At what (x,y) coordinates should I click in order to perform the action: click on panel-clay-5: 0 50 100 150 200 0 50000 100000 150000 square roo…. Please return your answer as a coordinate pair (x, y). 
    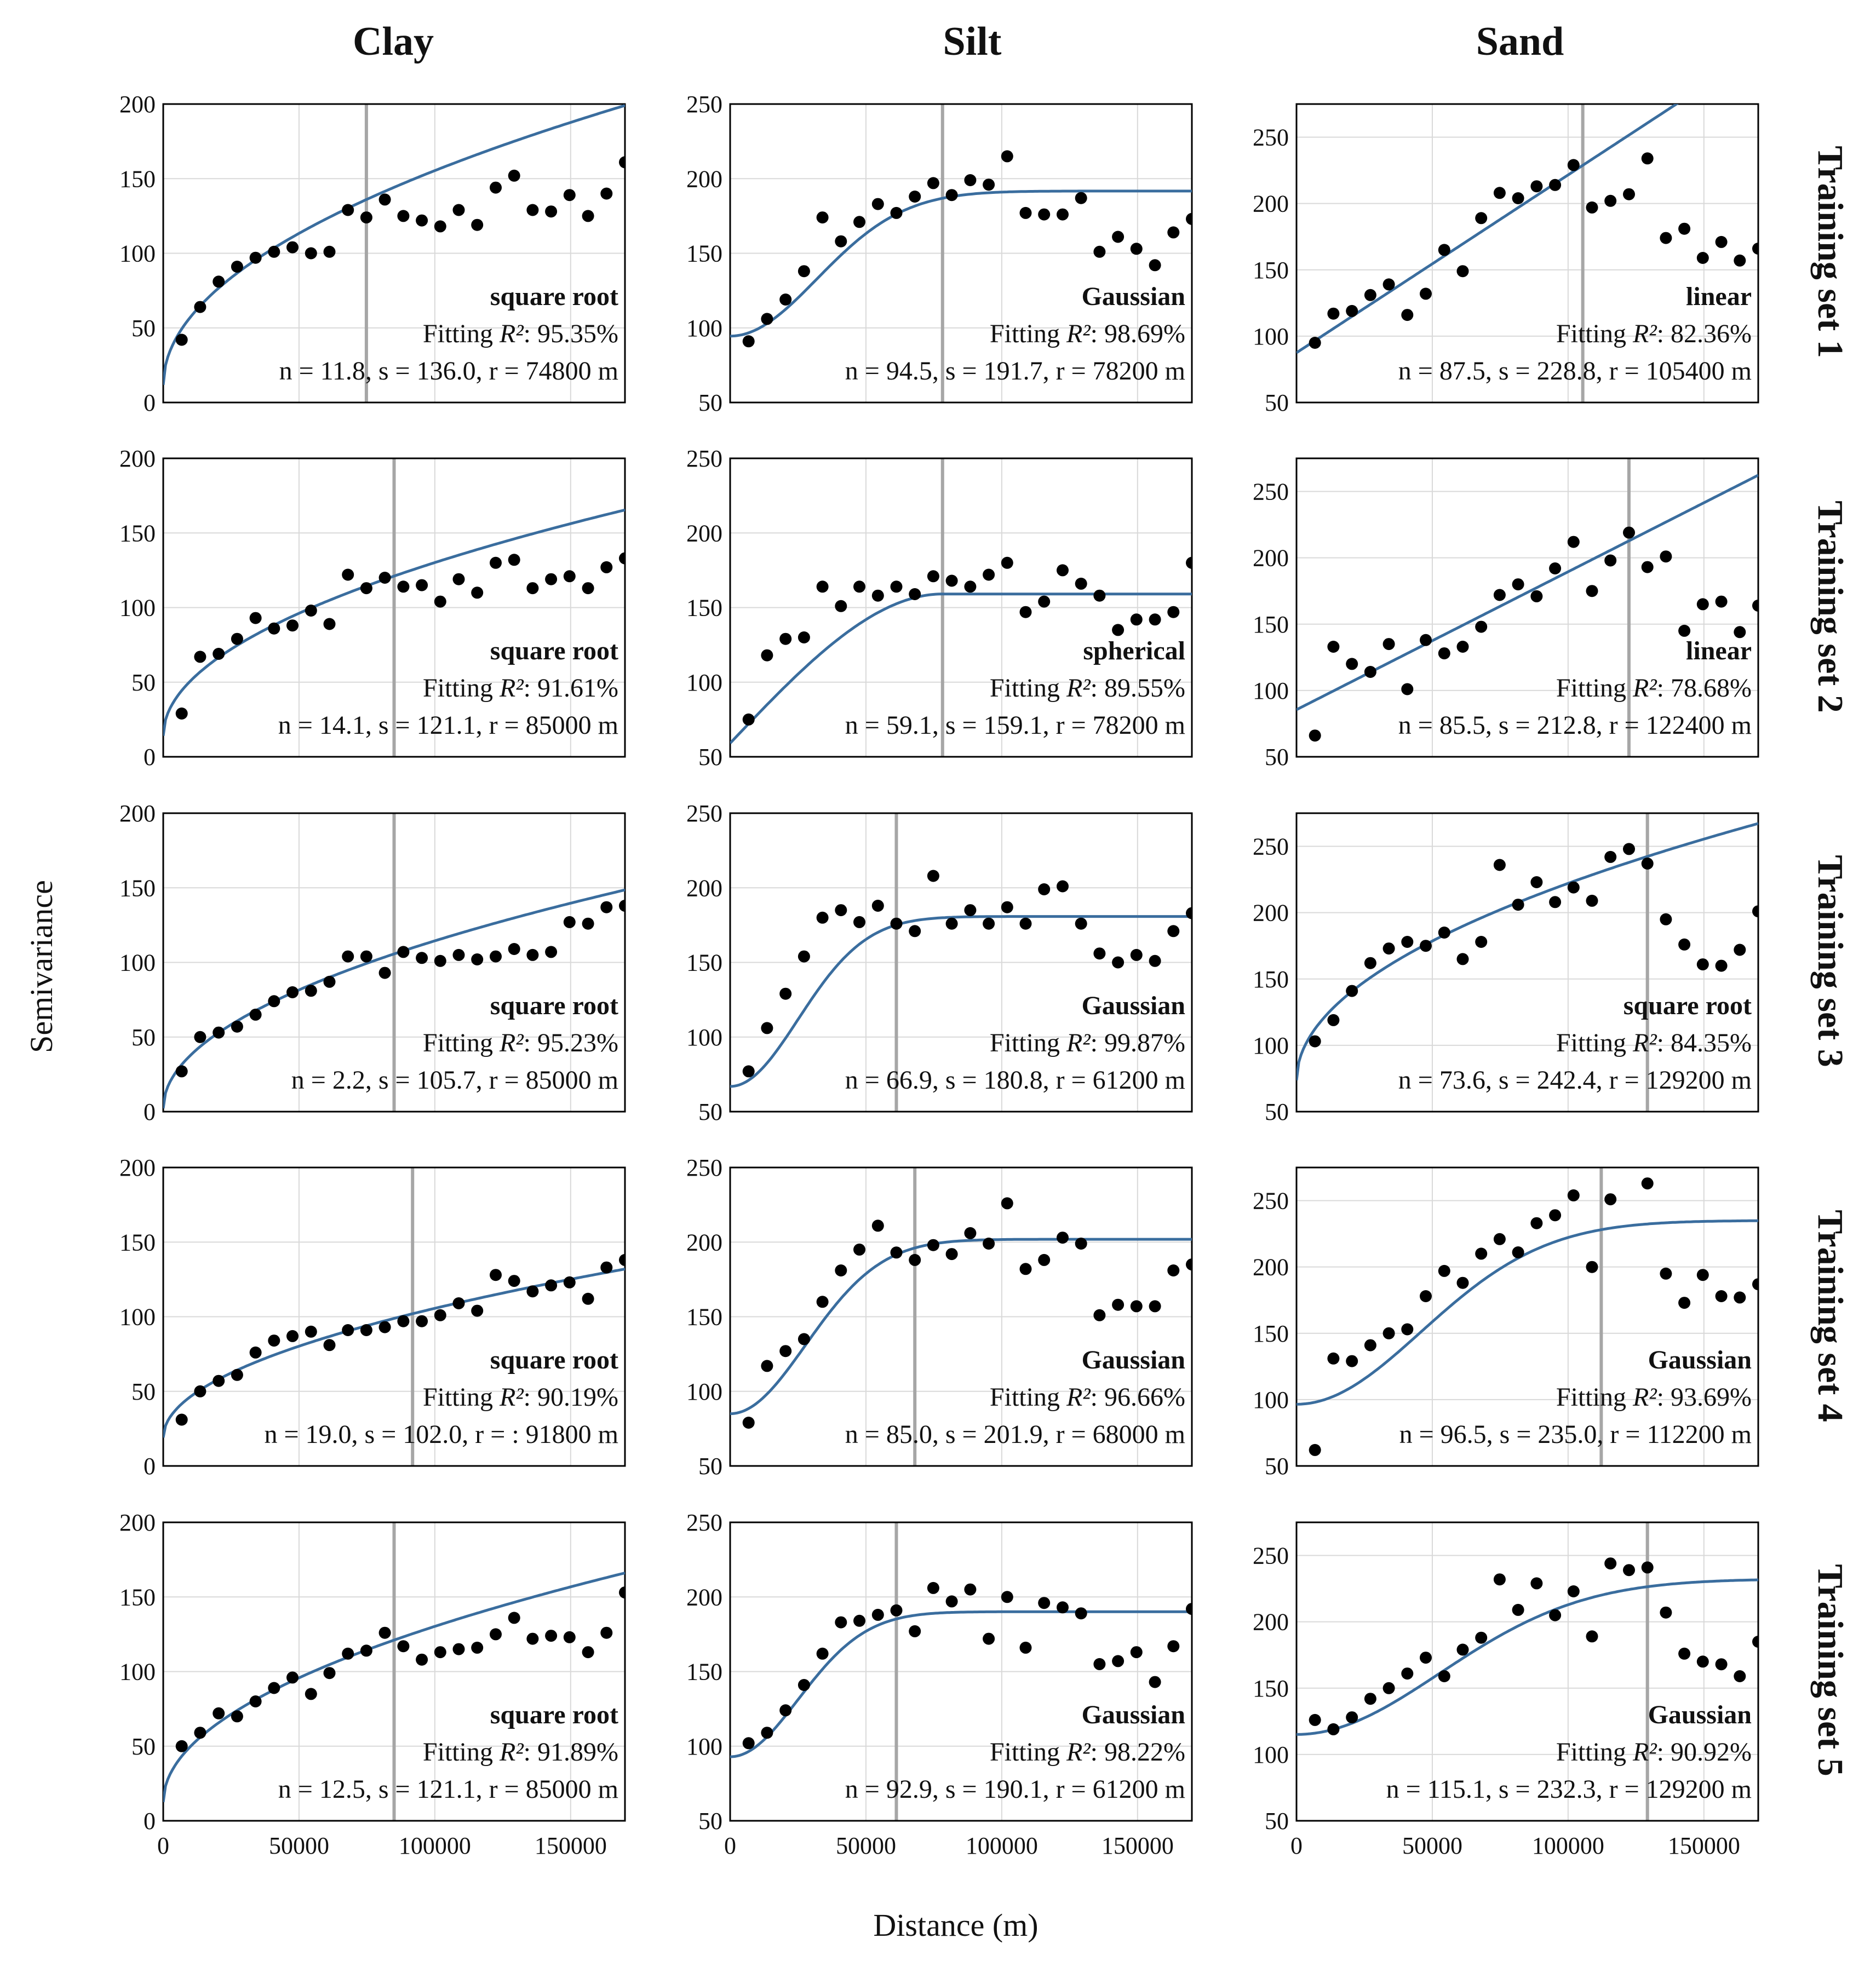
    Looking at the image, I should click on (373, 1684).